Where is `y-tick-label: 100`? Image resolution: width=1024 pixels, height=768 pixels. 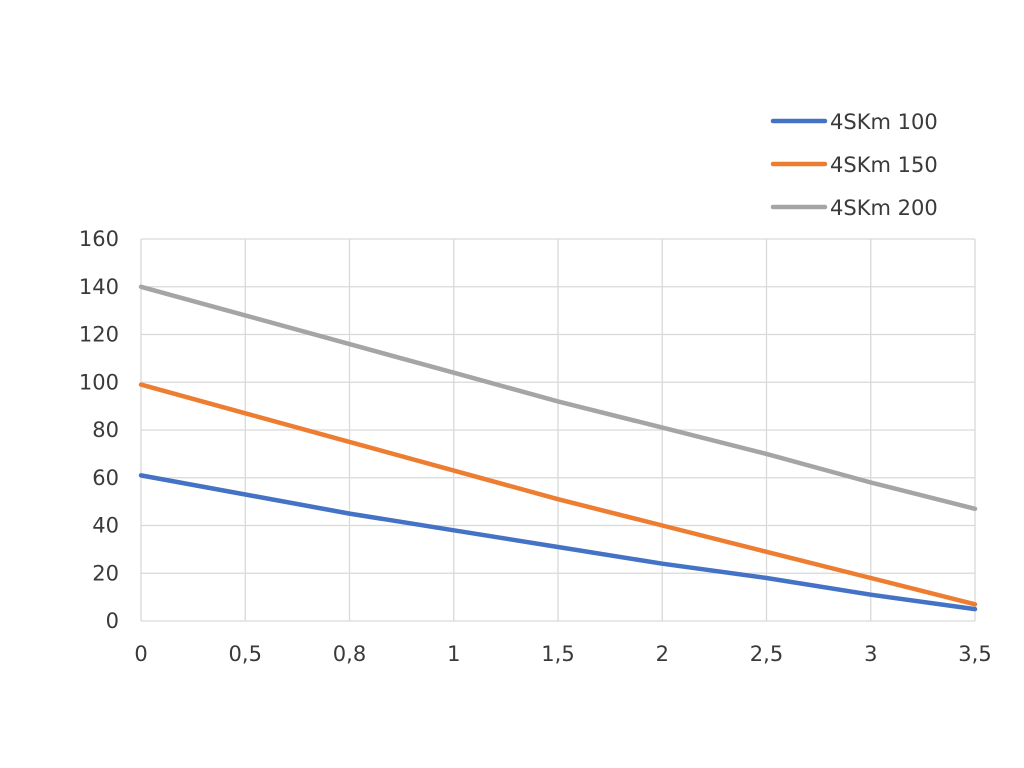 y-tick-label: 100 is located at coordinates (99, 382).